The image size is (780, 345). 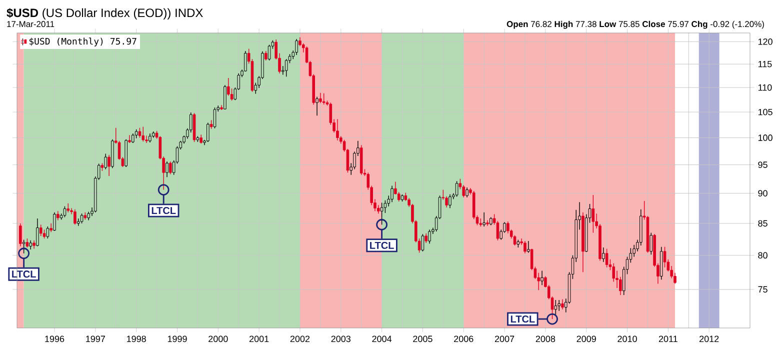 I want to click on text: Open 76.82 High 77.38 Low 75.85 Close 75.97 Chg -0.92 (-1.20%), so click(x=635, y=24).